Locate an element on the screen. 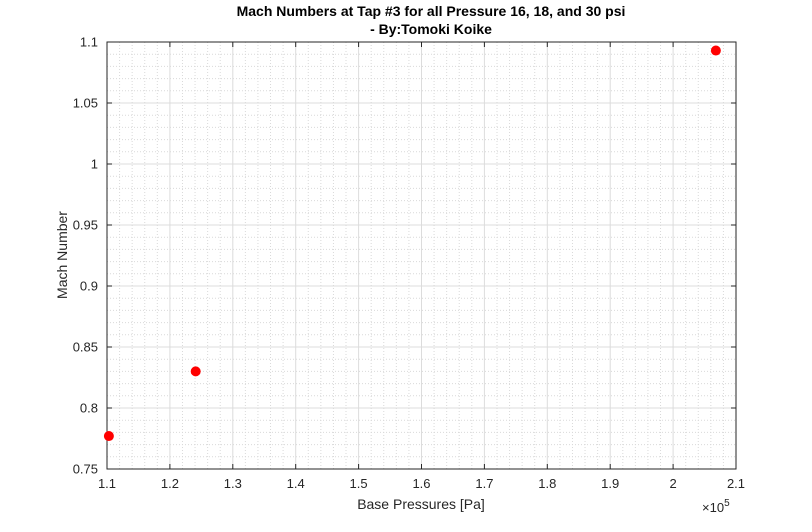 The image size is (812, 532). y-tick-label: 0.85 is located at coordinates (85, 347).